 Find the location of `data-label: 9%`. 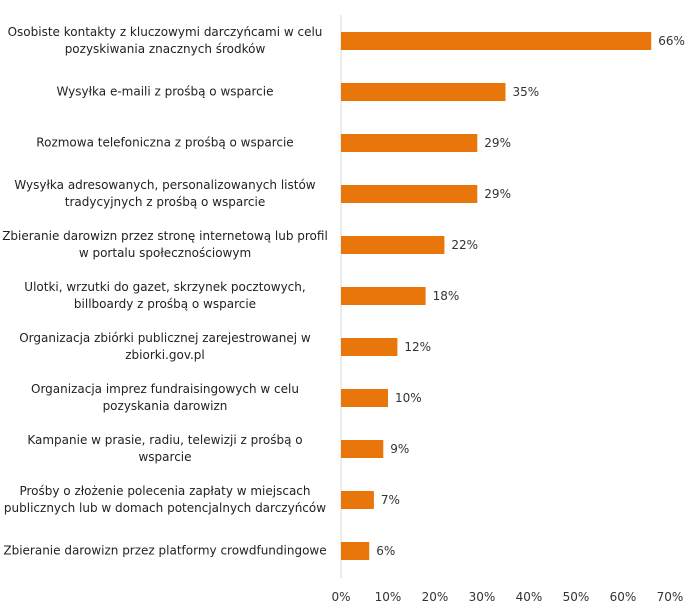

data-label: 9% is located at coordinates (399, 449).